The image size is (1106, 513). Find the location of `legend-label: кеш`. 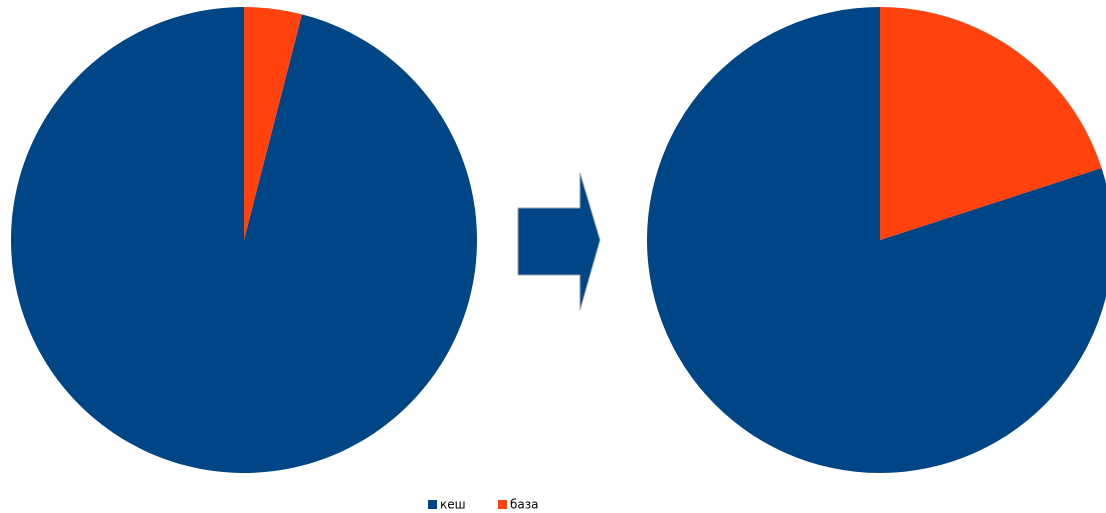

legend-label: кеш is located at coordinates (453, 505).